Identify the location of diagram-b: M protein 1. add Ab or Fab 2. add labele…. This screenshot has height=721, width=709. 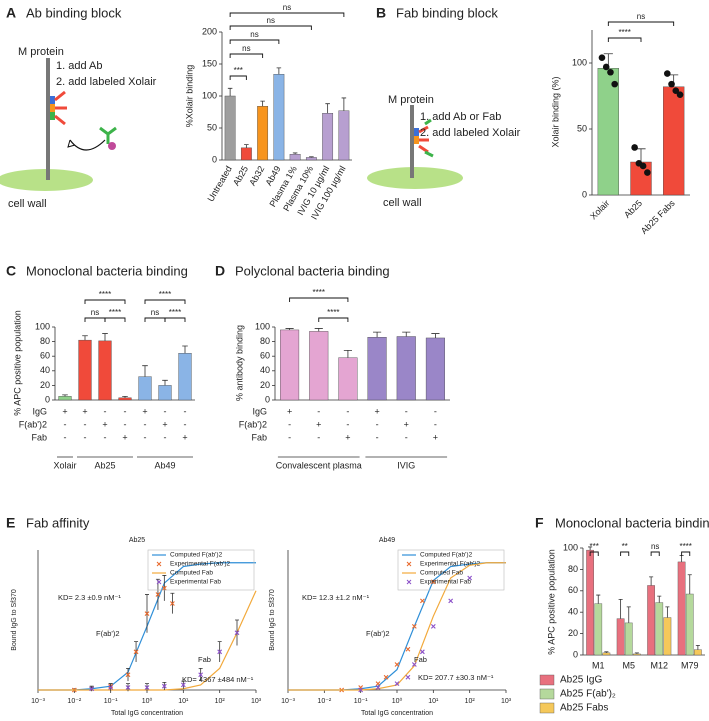
(444, 151).